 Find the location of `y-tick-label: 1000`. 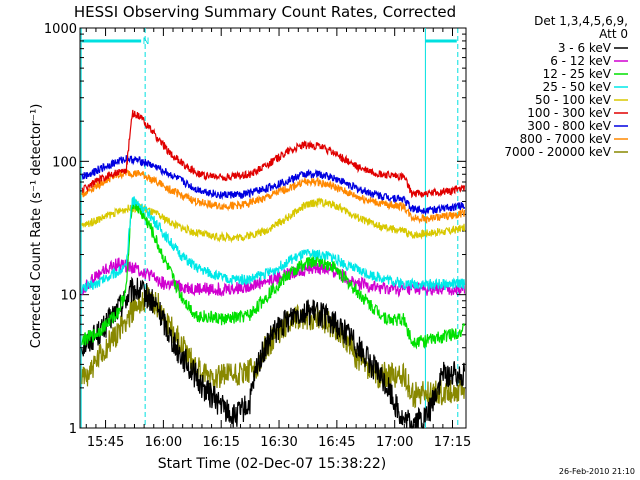

y-tick-label: 1000 is located at coordinates (60, 29).